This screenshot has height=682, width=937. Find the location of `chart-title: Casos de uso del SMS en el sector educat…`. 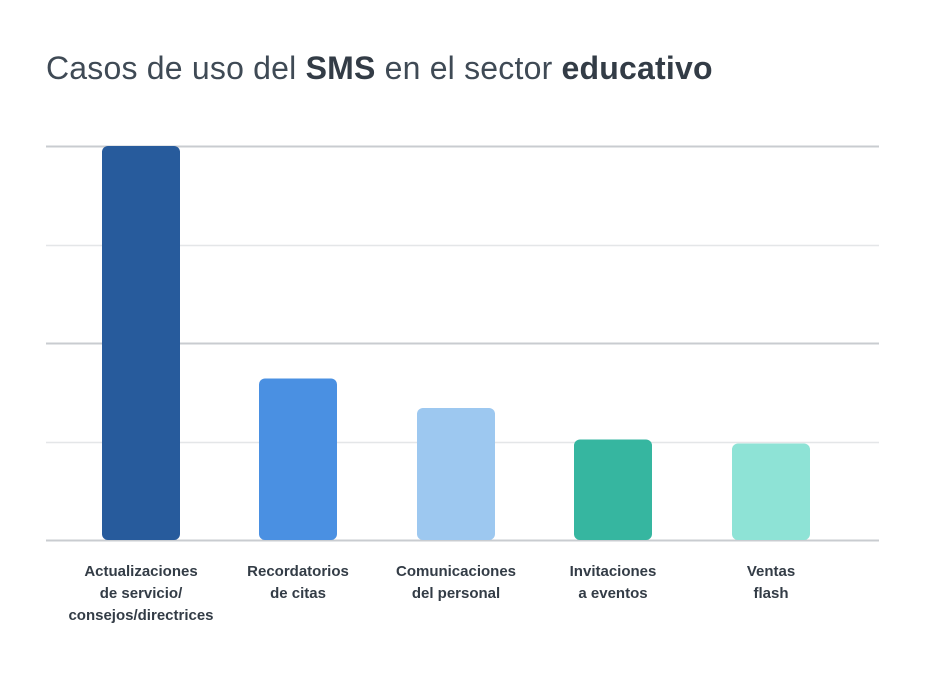

chart-title: Casos de uso del SMS en el sector educat… is located at coordinates (379, 68).